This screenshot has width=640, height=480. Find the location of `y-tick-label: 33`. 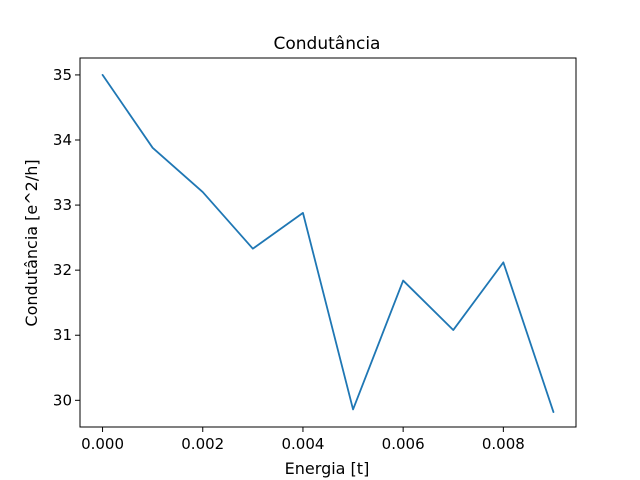

y-tick-label: 33 is located at coordinates (62, 205).